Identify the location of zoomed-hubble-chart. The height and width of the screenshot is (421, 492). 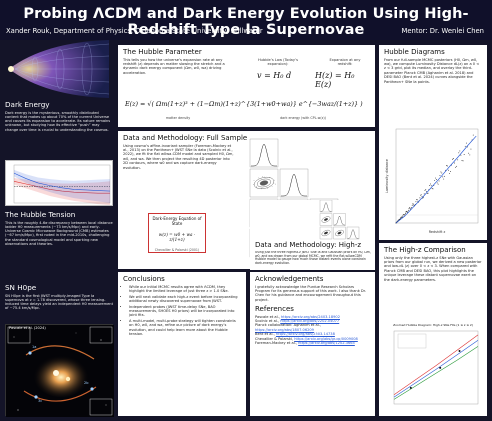
(436, 367).